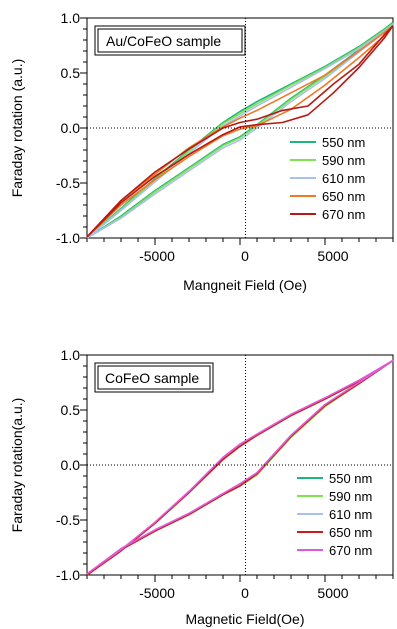  What do you see at coordinates (245, 285) in the screenshot?
I see `x-axis-title: Mangneit Field (Oe)` at bounding box center [245, 285].